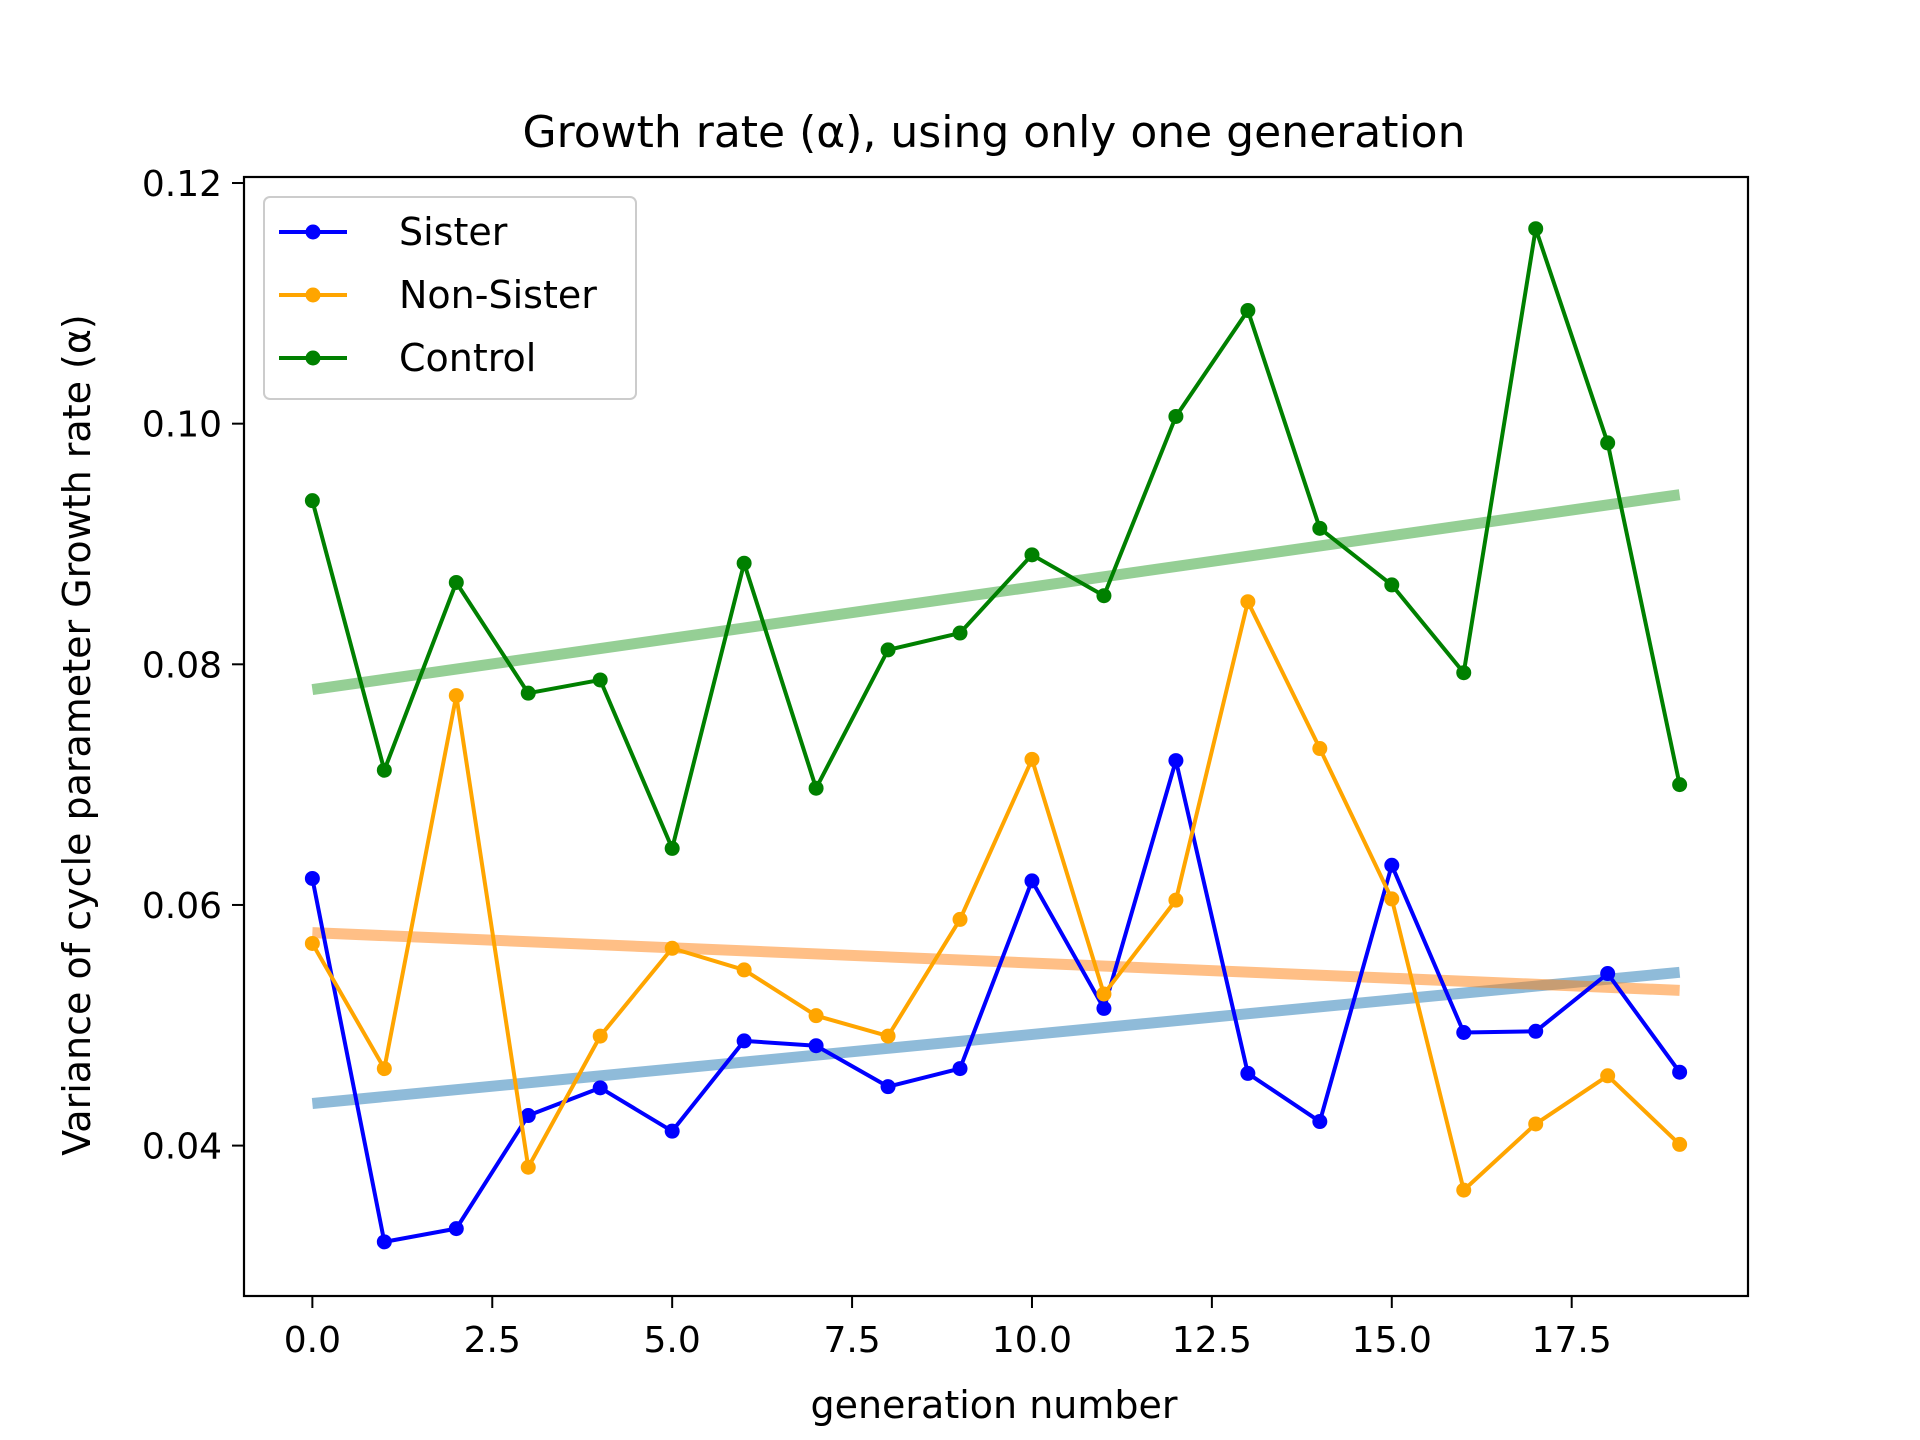 Image resolution: width=1920 pixels, height=1440 pixels. I want to click on legend-marker-control, so click(313, 358).